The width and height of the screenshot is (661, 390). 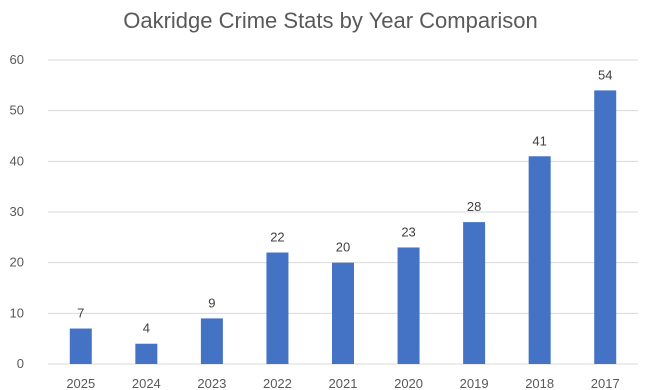 I want to click on data-label-2019: 28, so click(x=474, y=206).